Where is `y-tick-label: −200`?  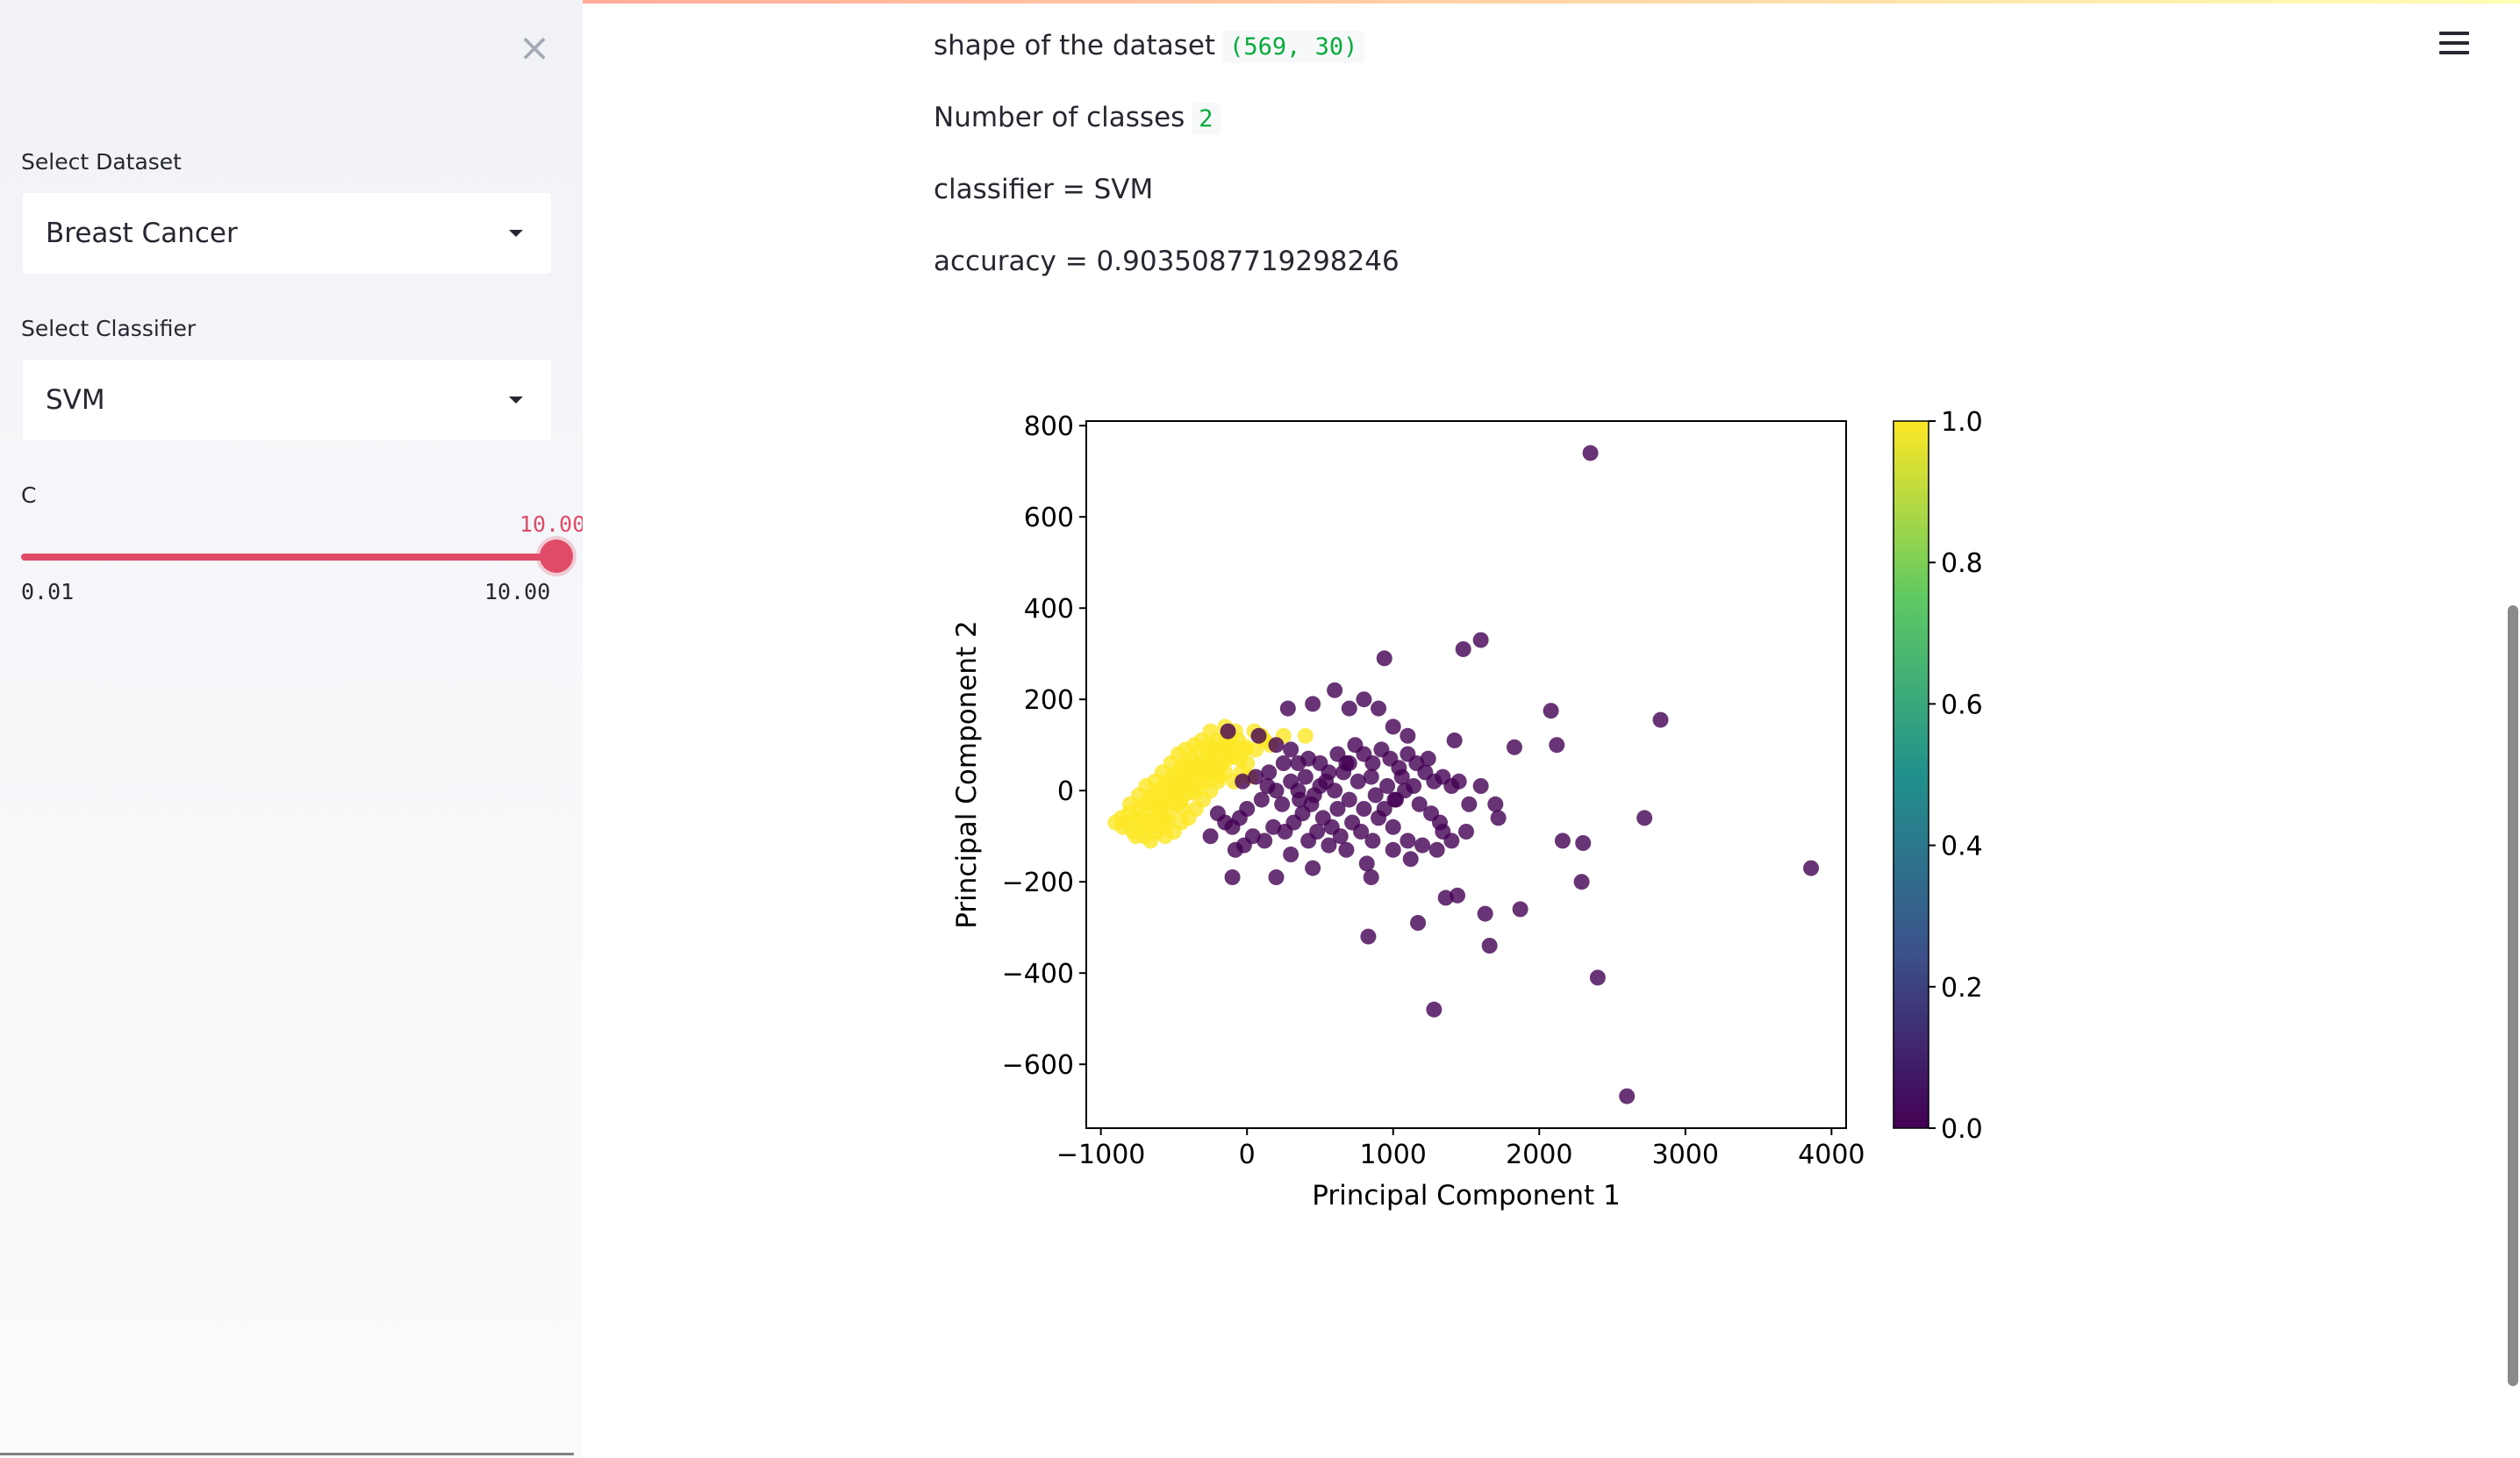 y-tick-label: −200 is located at coordinates (1038, 883).